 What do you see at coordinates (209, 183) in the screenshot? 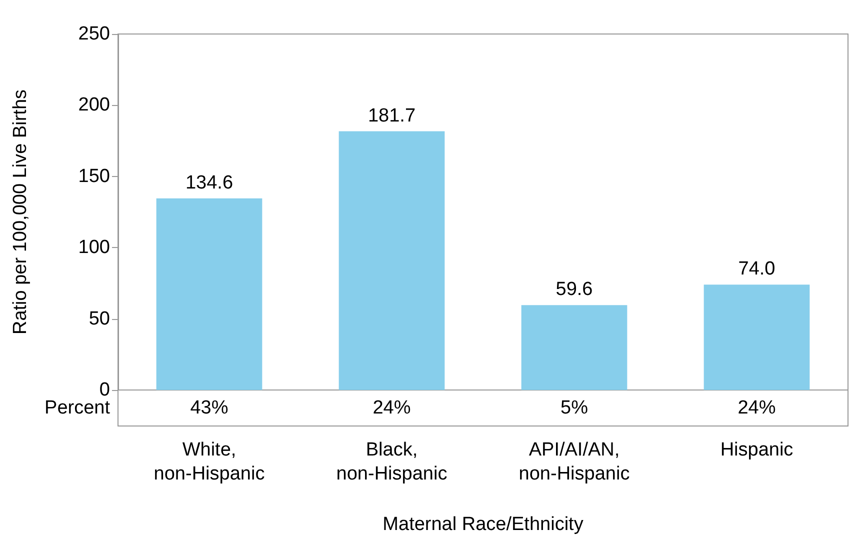
I see `data-label: 134.6` at bounding box center [209, 183].